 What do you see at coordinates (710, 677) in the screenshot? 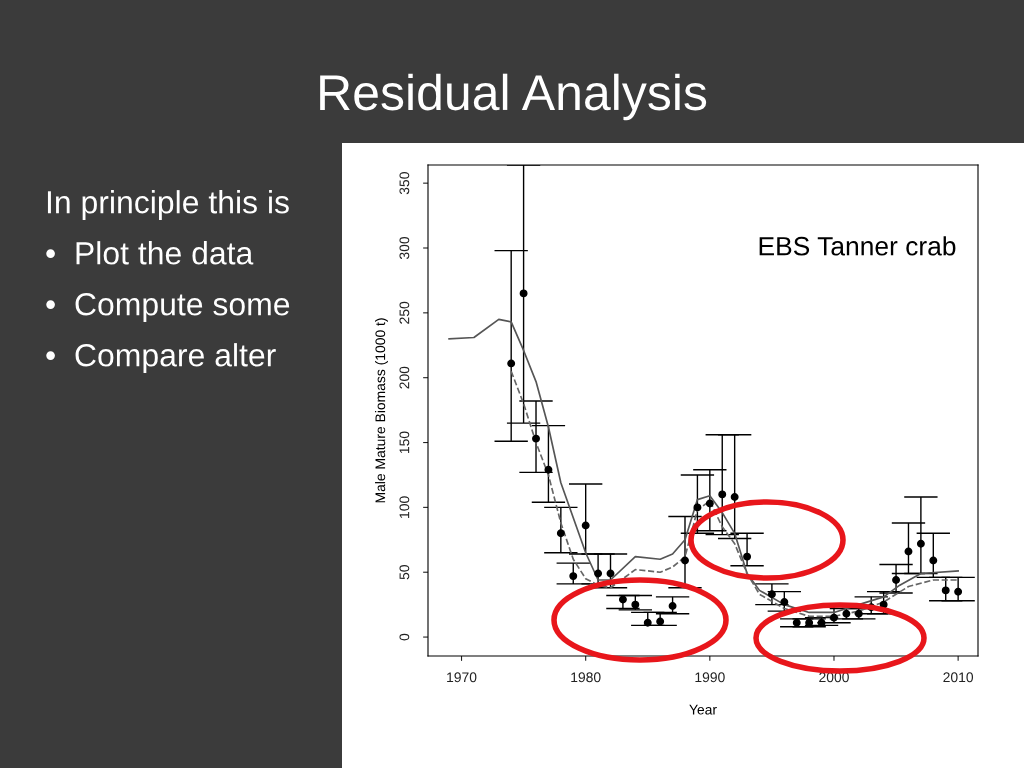
I see `x-tick-label: 1990` at bounding box center [710, 677].